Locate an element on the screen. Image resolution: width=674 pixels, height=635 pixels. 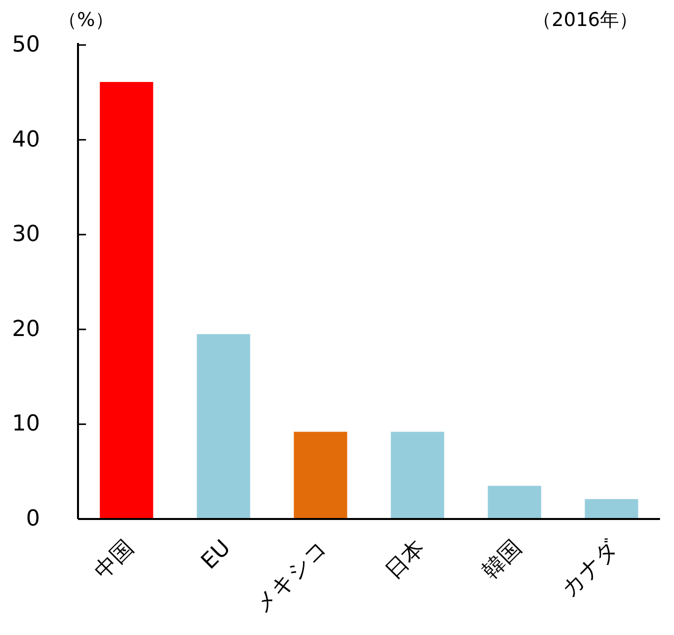
ytick: 50 is located at coordinates (26, 45).